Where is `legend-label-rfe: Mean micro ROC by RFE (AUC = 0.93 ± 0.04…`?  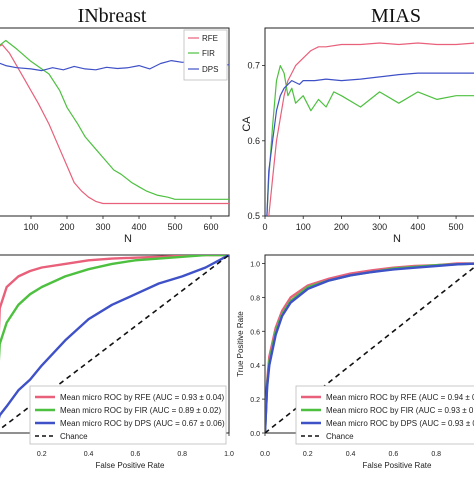
legend-label-rfe: Mean micro ROC by RFE (AUC = 0.93 ± 0.04… is located at coordinates (142, 397).